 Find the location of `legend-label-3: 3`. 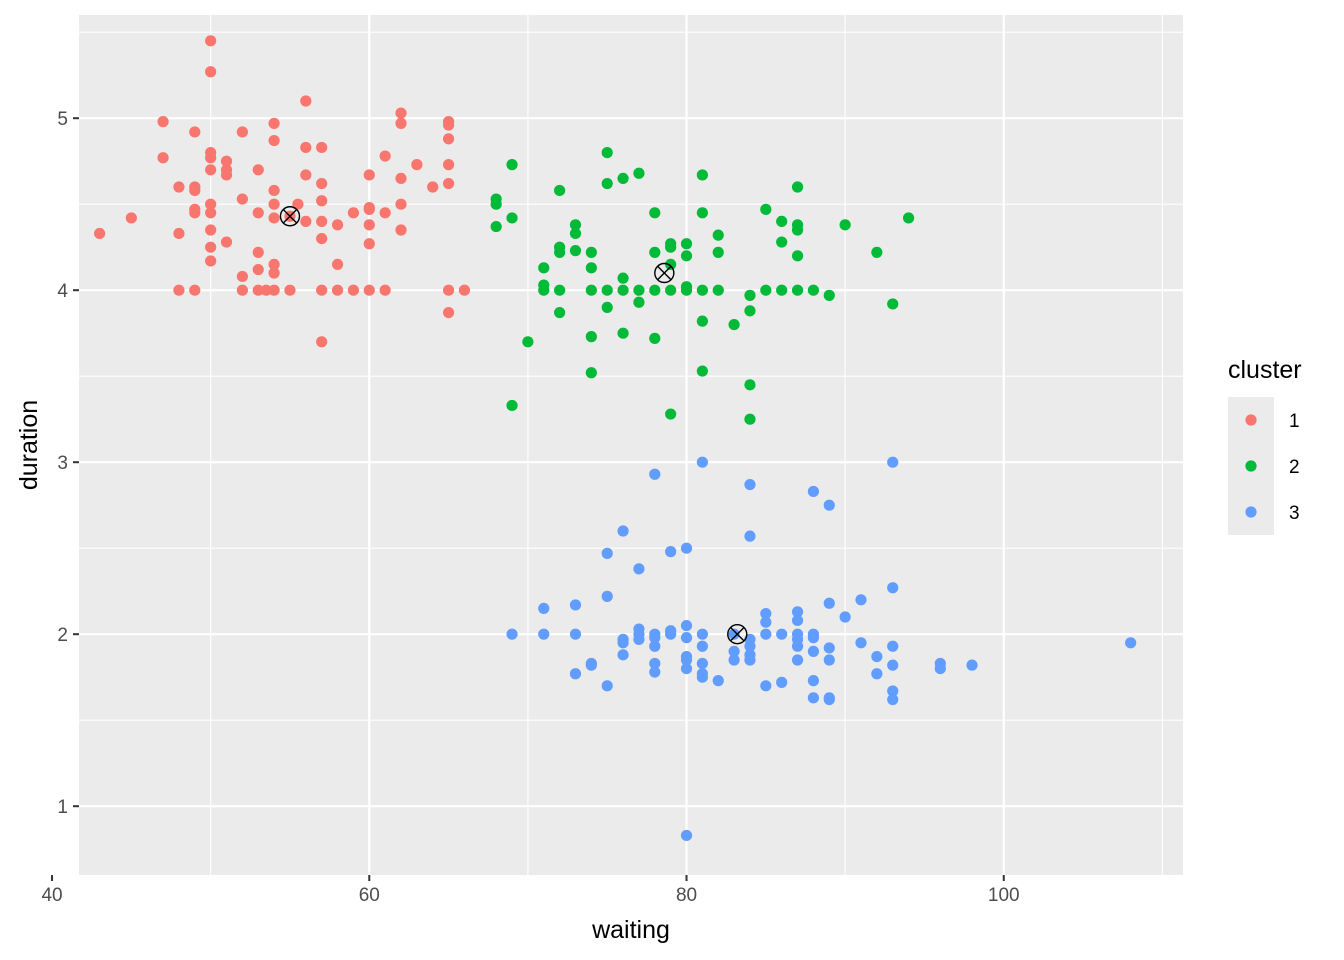

legend-label-3: 3 is located at coordinates (1294, 513).